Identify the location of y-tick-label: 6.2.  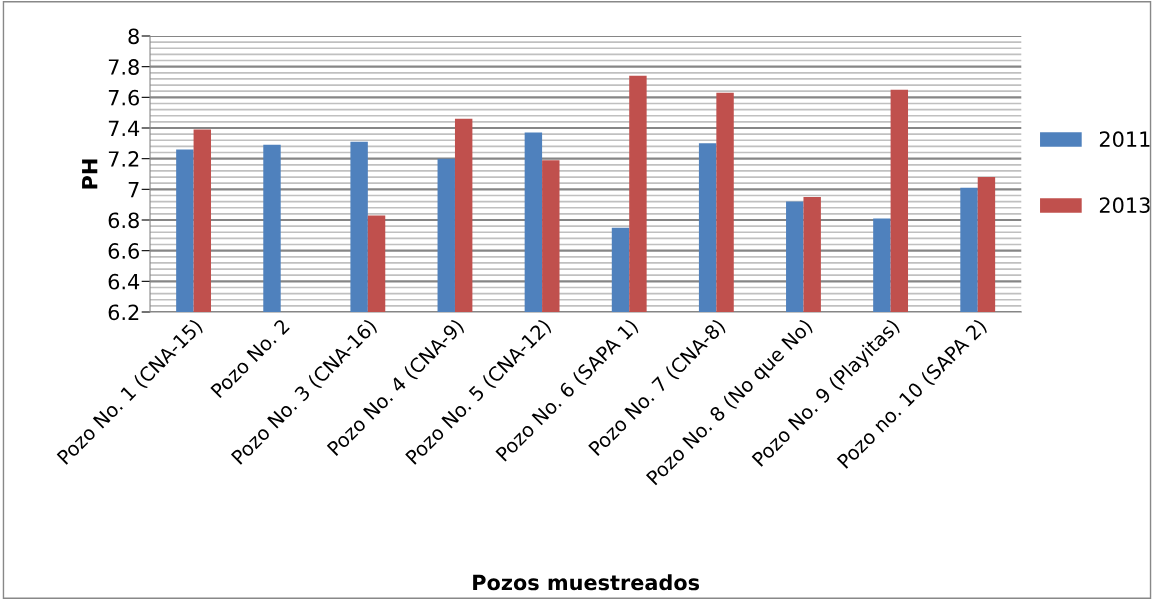
(123, 312).